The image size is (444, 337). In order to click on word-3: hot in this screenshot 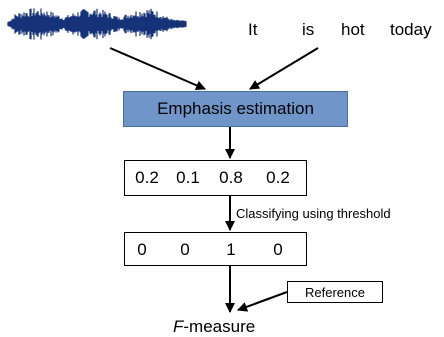, I will do `click(353, 29)`.